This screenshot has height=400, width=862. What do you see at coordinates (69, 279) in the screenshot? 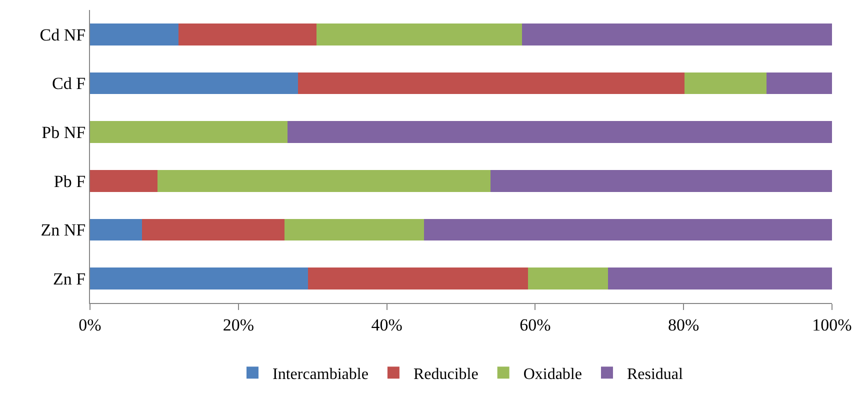
I see `y-tick-label: Zn F` at bounding box center [69, 279].